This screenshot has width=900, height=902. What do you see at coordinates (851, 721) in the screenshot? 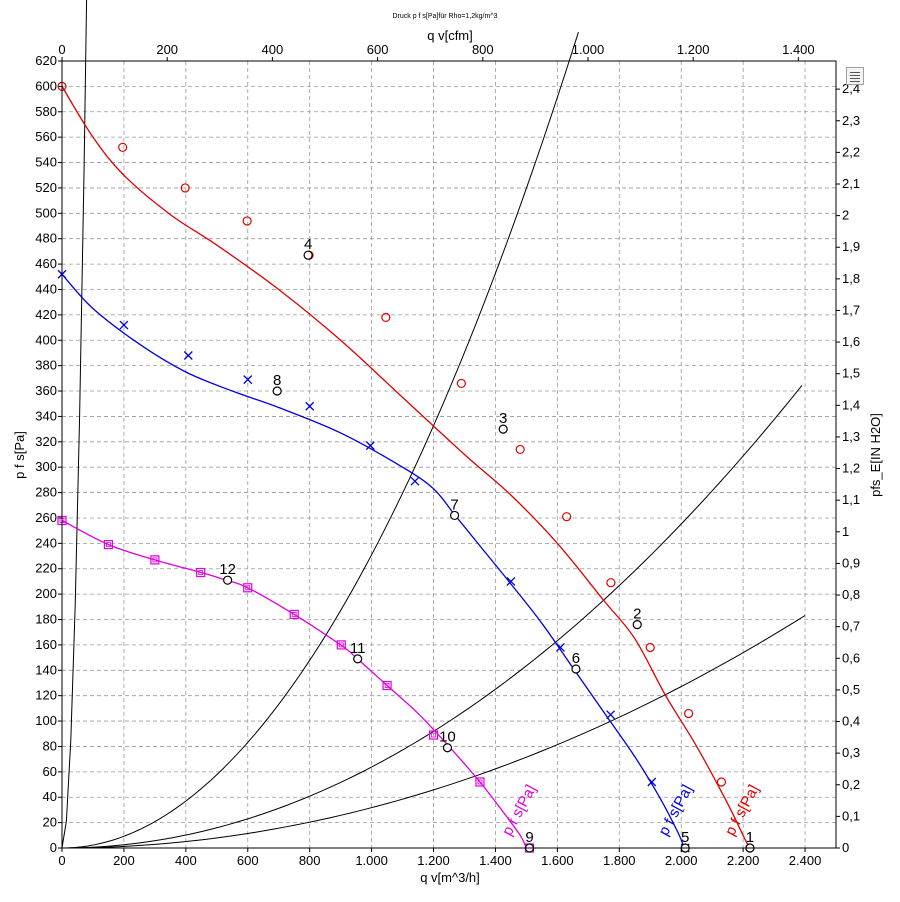
I see `y2-tick-label: 0,4` at bounding box center [851, 721].